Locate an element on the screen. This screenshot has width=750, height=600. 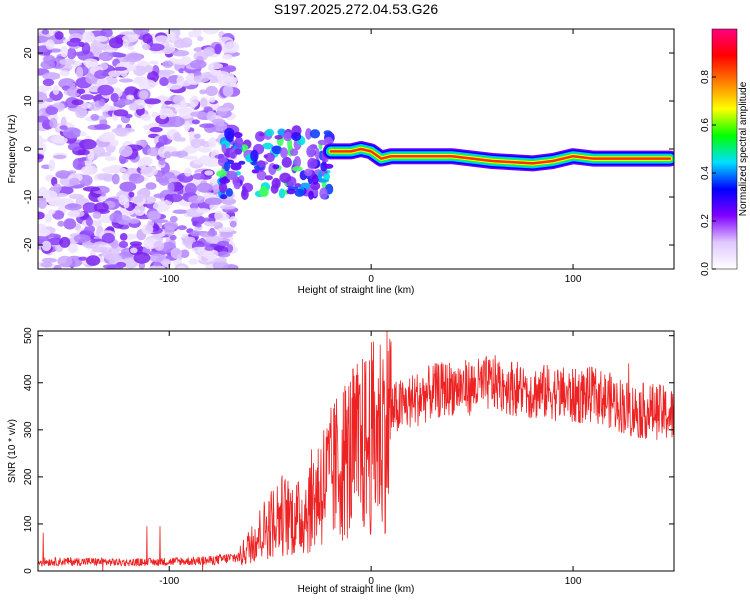
y-tick-label: 0 is located at coordinates (28, 149).